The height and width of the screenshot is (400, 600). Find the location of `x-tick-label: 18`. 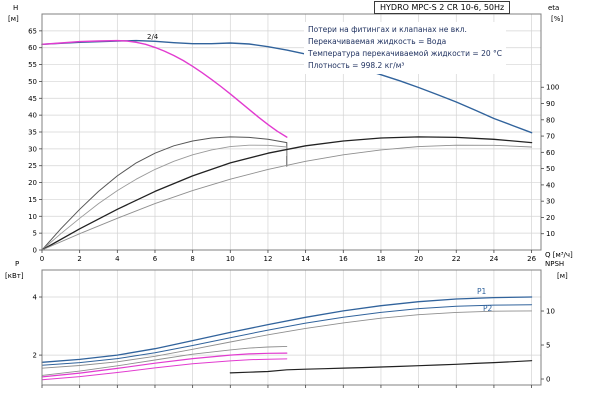

x-tick-label: 18 is located at coordinates (380, 259).